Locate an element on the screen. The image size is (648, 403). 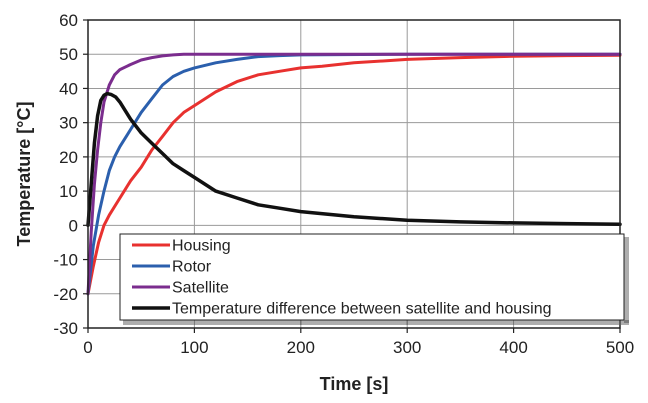
x-tick-label: 100 is located at coordinates (194, 347).